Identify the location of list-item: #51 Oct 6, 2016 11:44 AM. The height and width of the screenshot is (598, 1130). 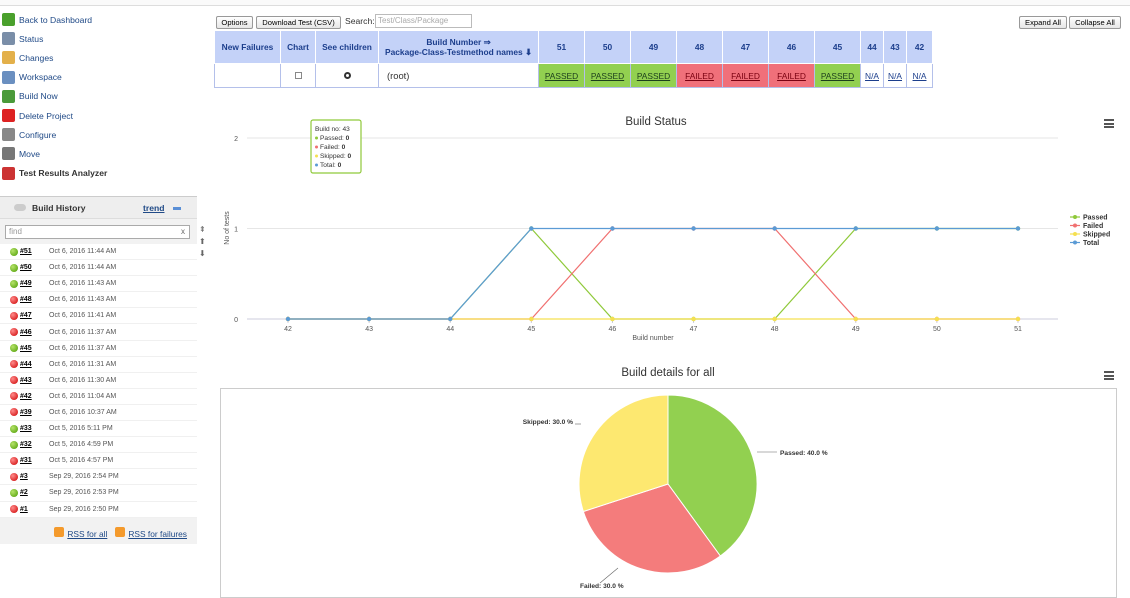
(98, 252).